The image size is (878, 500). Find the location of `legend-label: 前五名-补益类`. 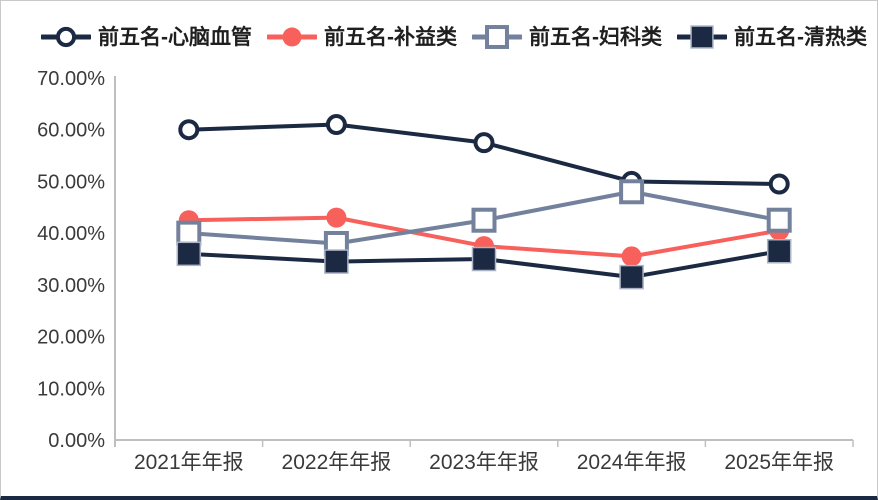

legend-label: 前五名-补益类 is located at coordinates (390, 37).